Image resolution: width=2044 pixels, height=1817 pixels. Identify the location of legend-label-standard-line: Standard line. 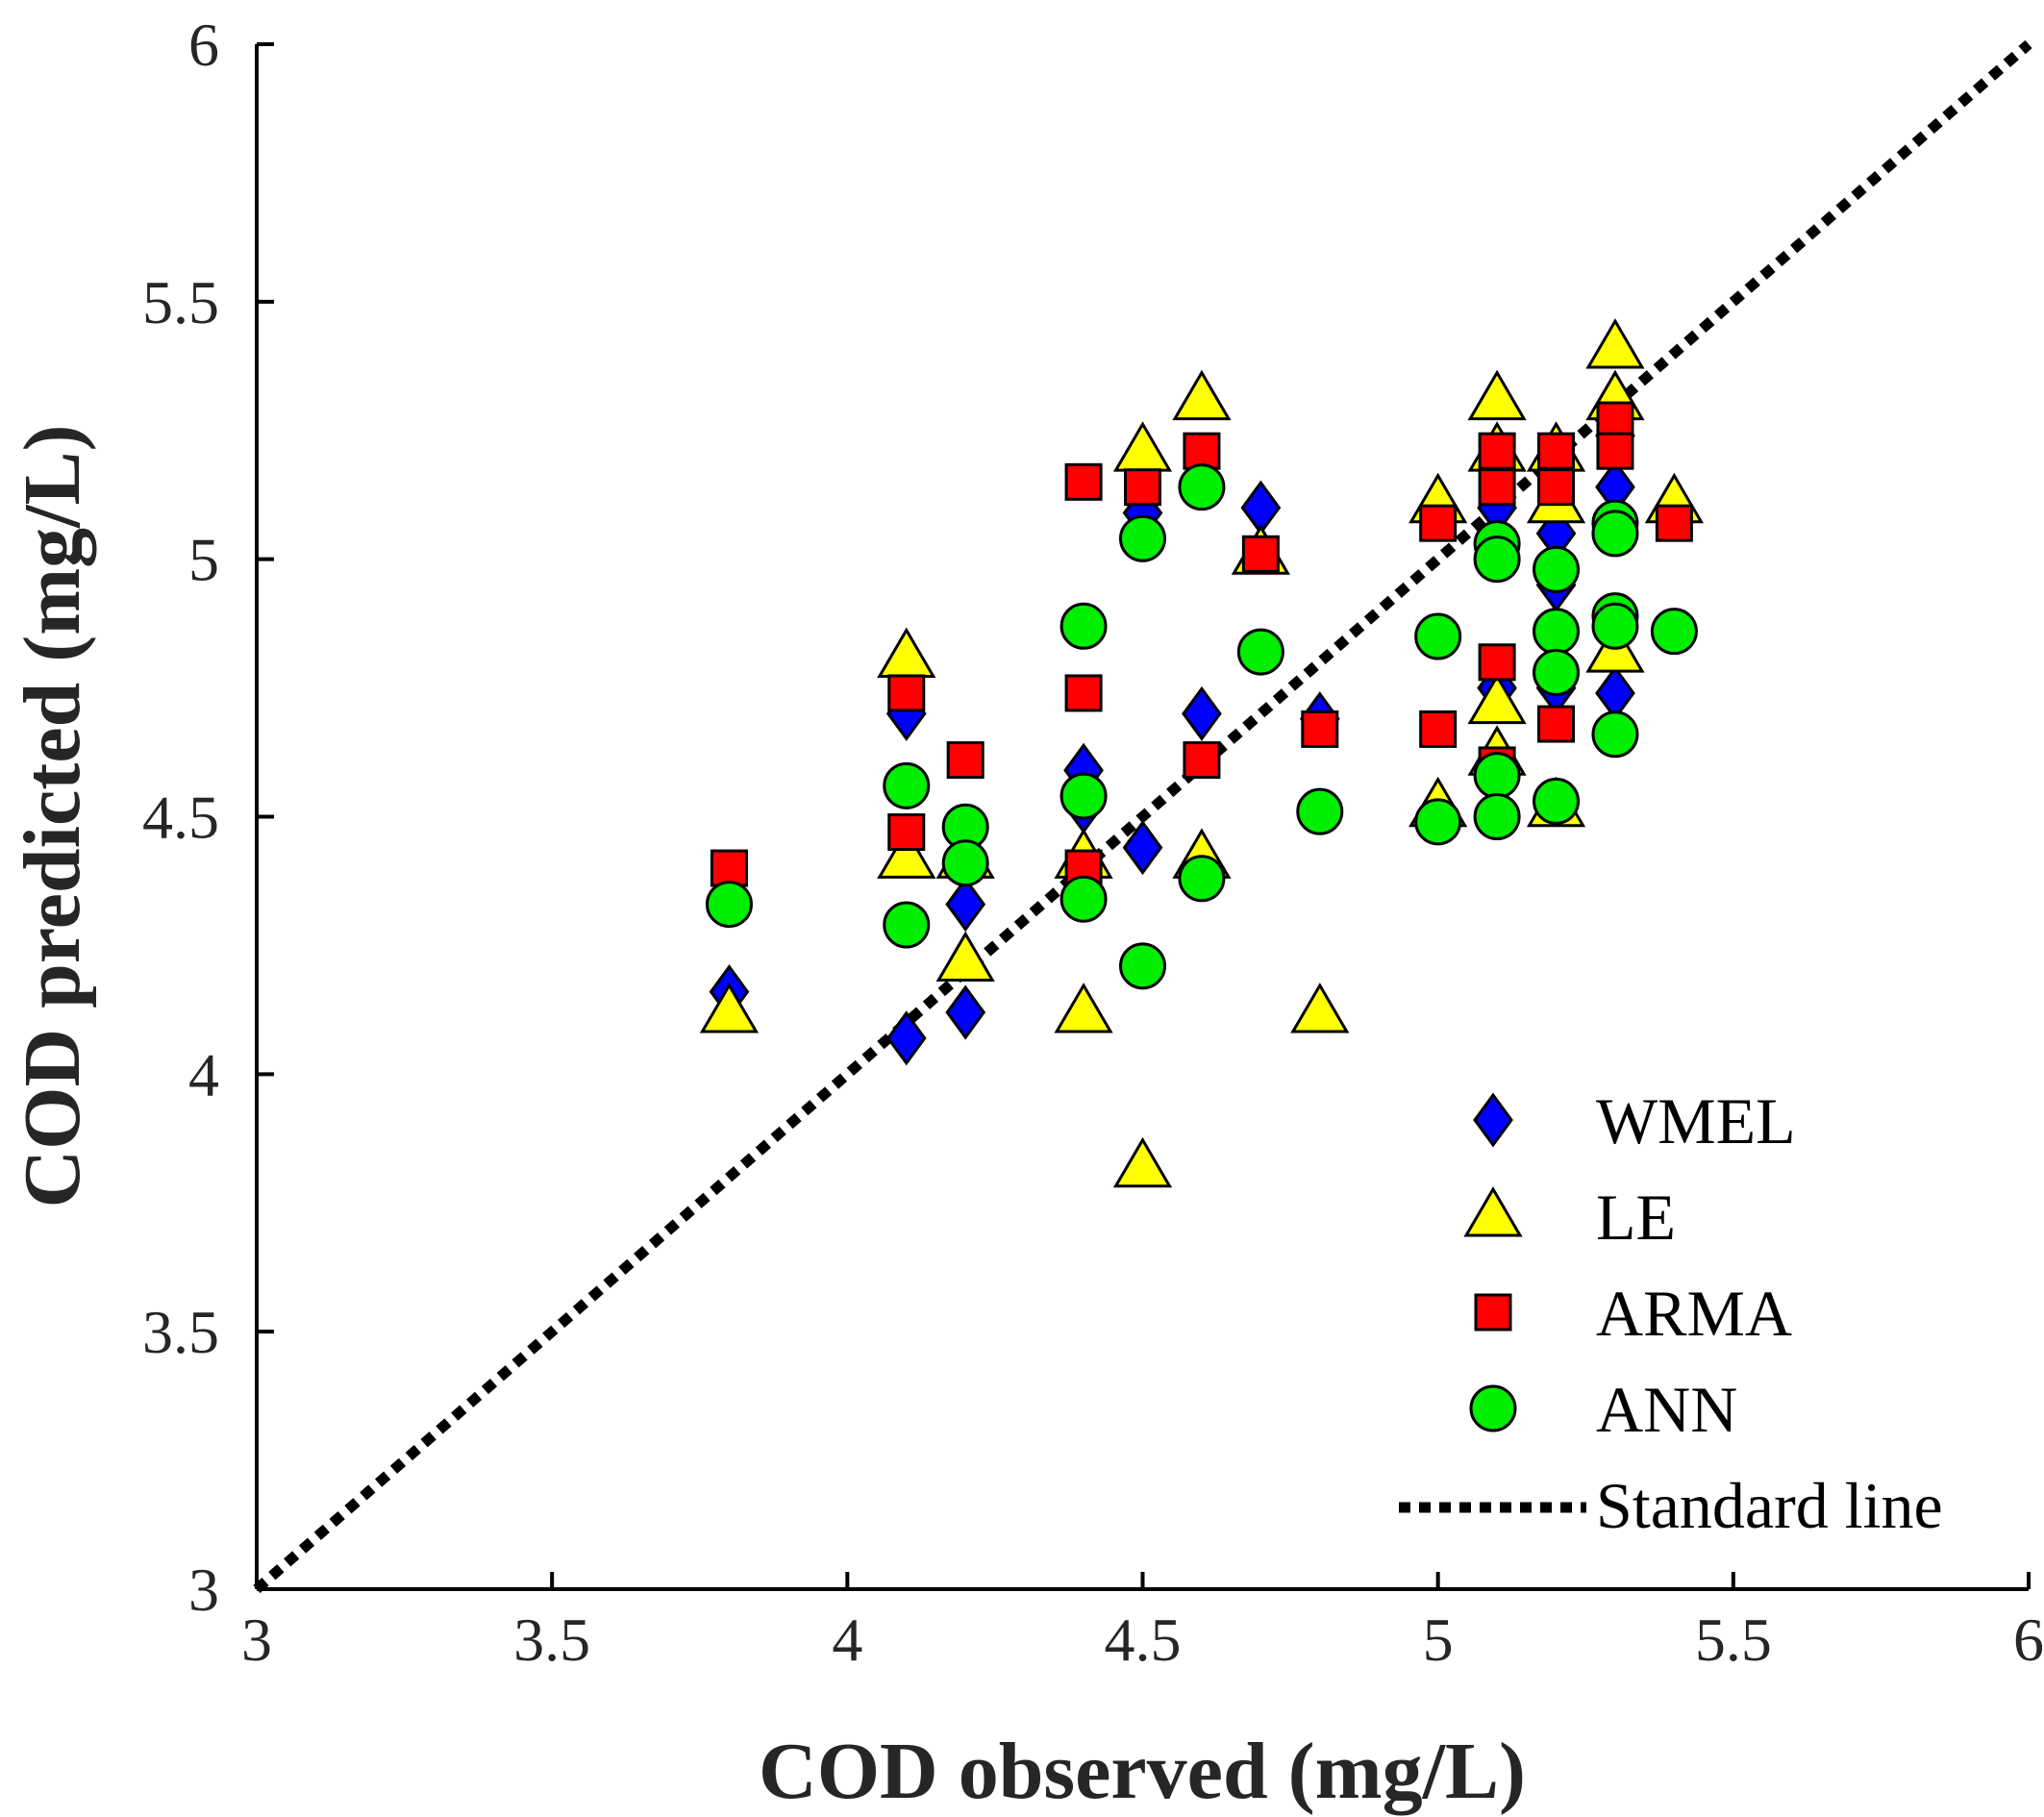
(1769, 1505).